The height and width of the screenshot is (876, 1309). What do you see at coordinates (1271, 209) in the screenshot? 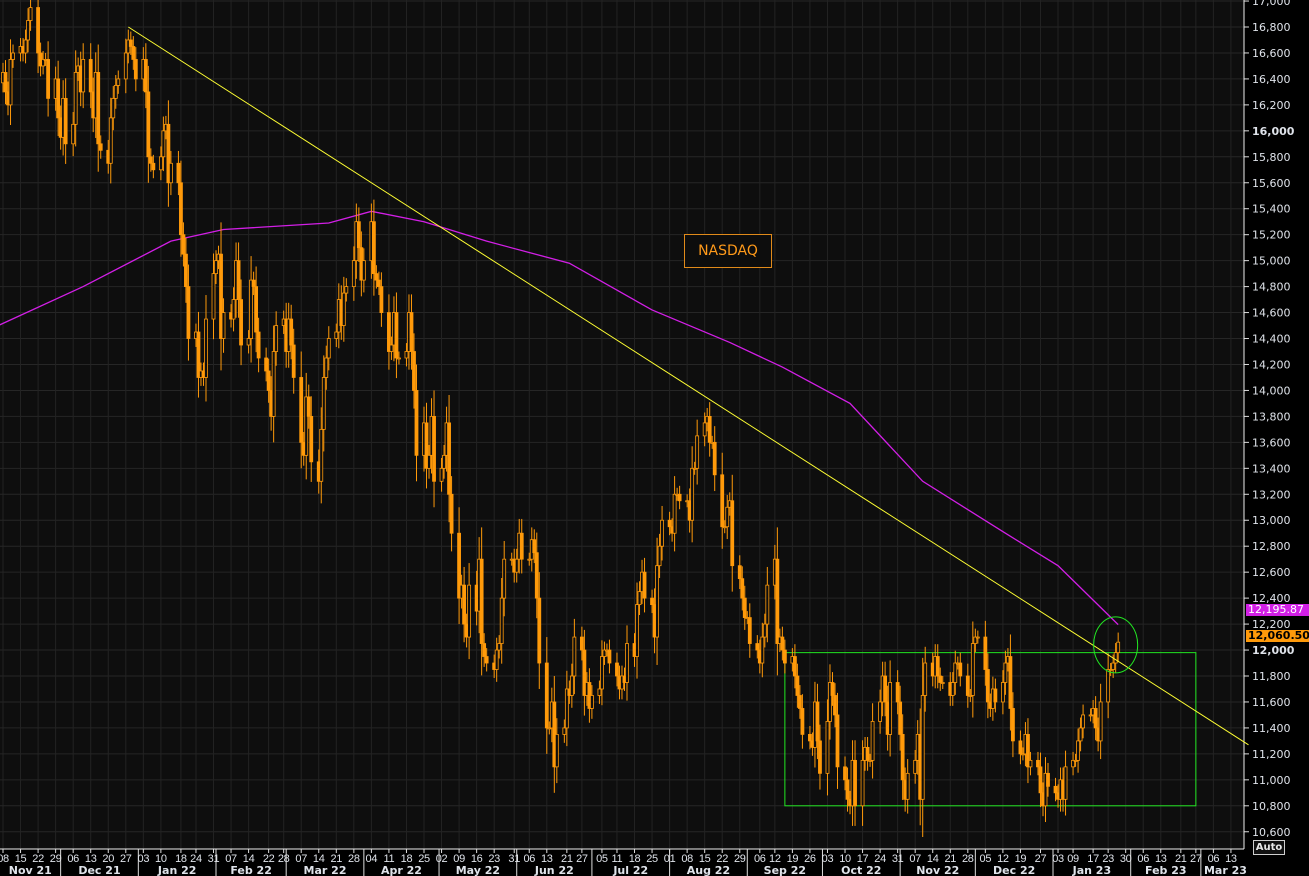
I see `y-tick-label: 15,400` at bounding box center [1271, 209].